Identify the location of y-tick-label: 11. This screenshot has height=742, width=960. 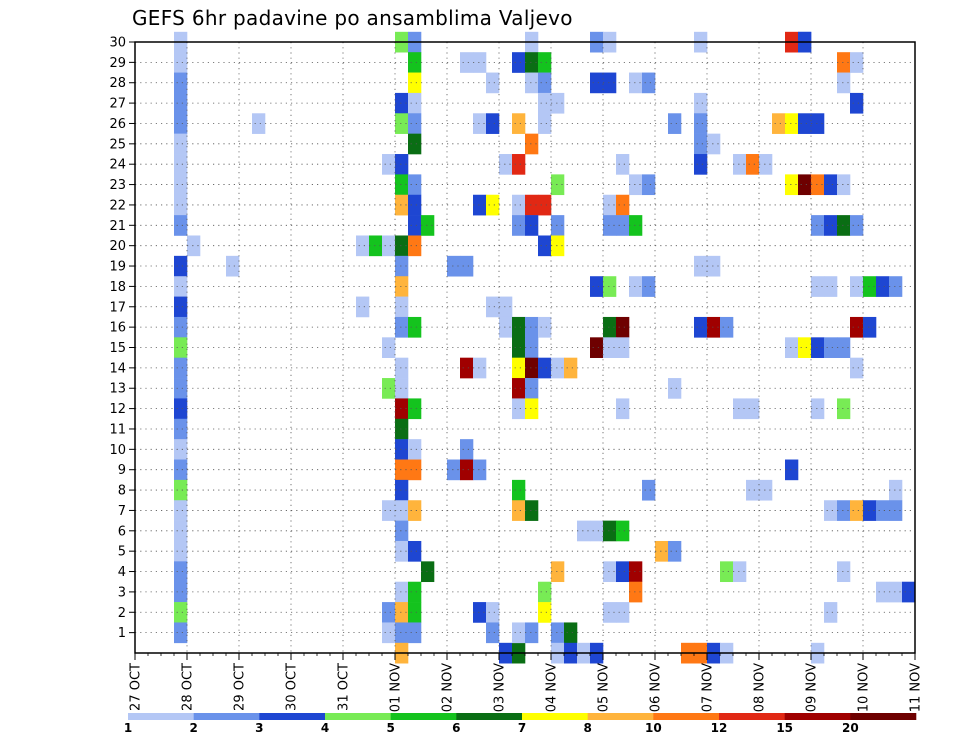
(117, 429).